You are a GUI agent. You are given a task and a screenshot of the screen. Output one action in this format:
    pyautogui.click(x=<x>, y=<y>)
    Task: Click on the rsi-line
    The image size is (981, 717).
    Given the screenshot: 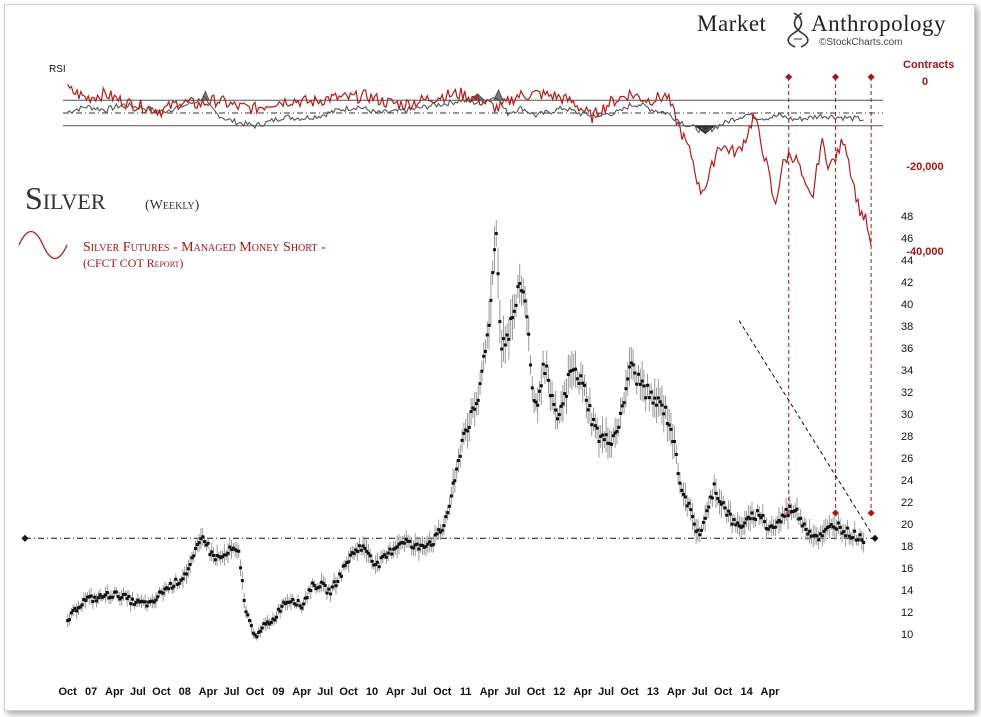 What is the action you would take?
    pyautogui.click(x=465, y=114)
    